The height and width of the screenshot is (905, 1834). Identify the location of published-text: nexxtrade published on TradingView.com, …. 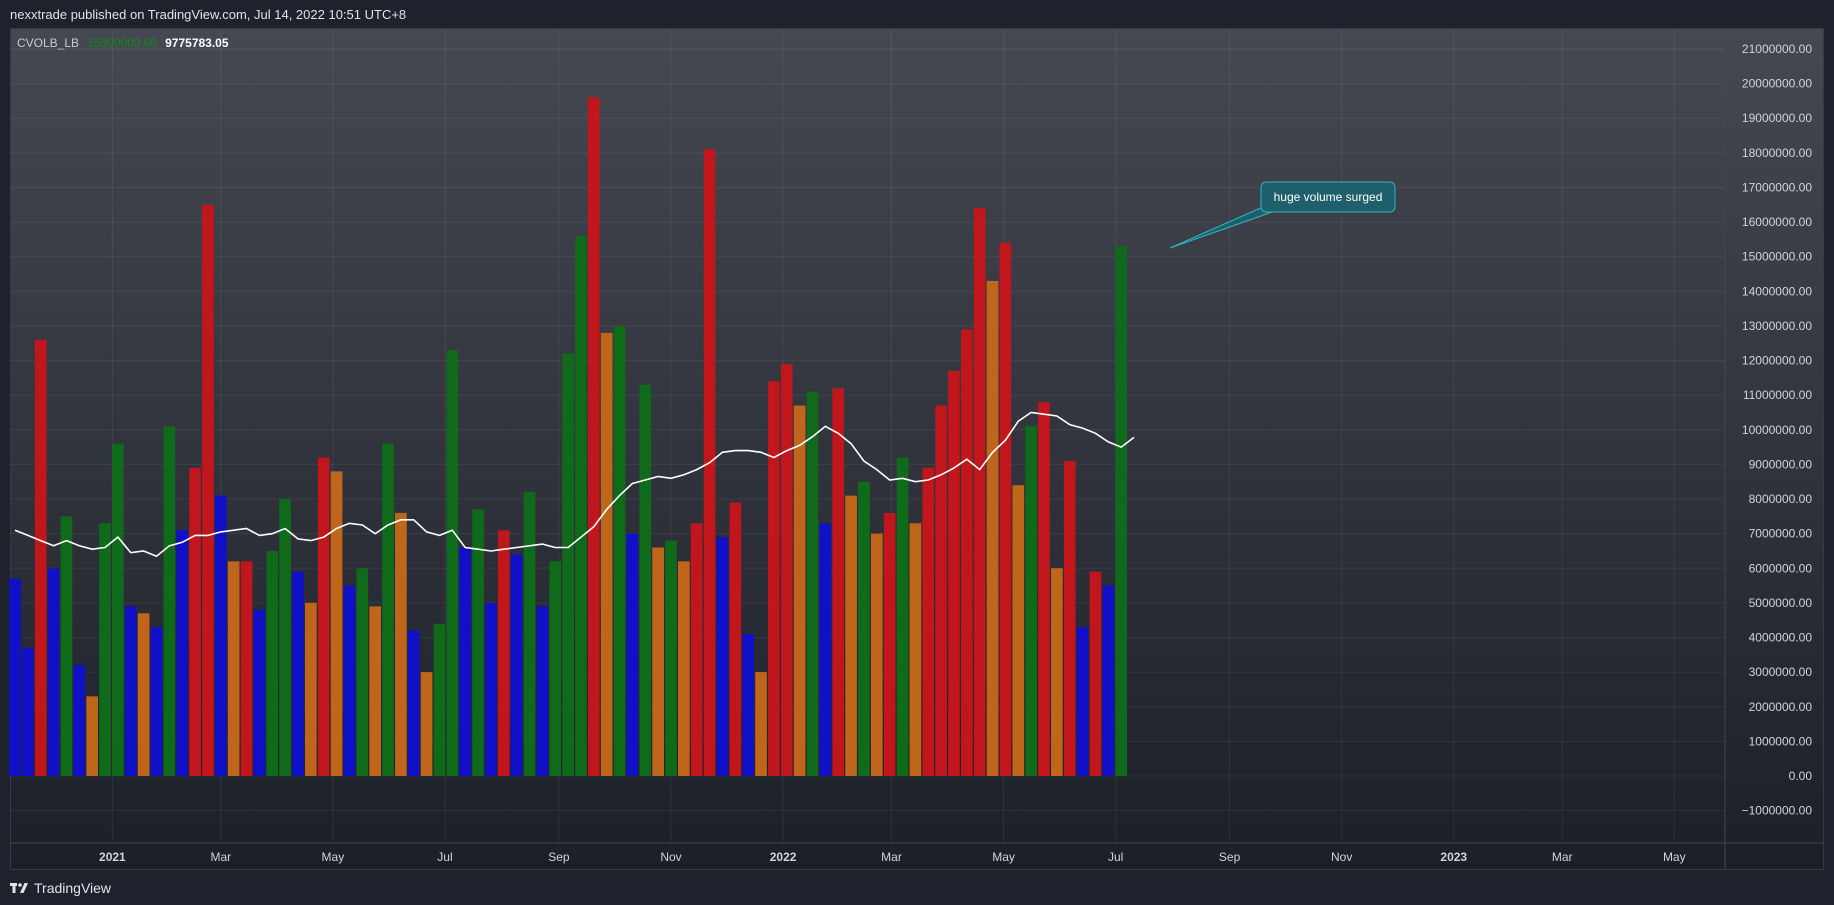
(208, 14).